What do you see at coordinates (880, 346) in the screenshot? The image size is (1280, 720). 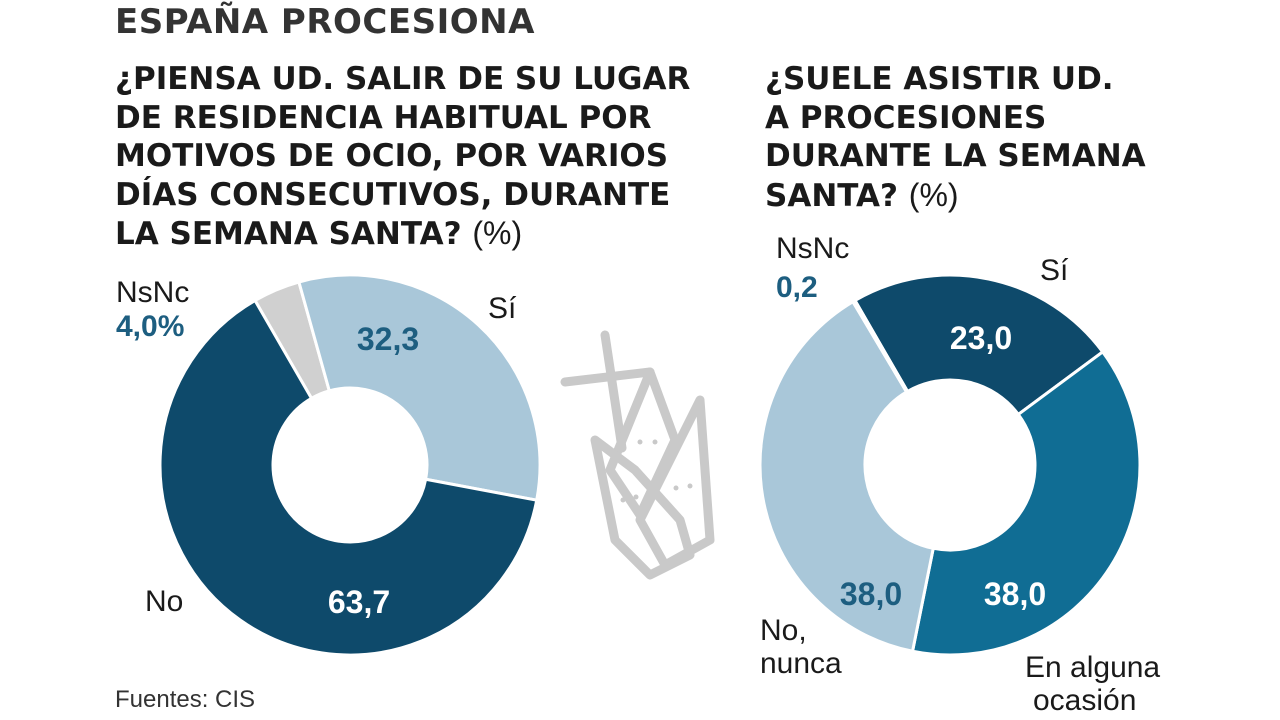 I see `slice-nsnc` at bounding box center [880, 346].